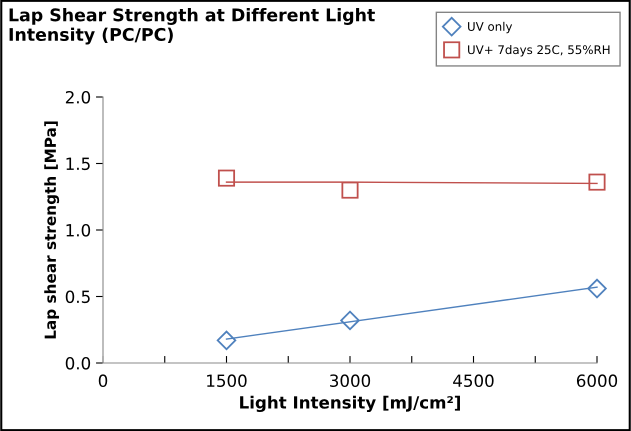 The height and width of the screenshot is (431, 631). Describe the element at coordinates (78, 230) in the screenshot. I see `y-tick-label: 1.0` at that location.